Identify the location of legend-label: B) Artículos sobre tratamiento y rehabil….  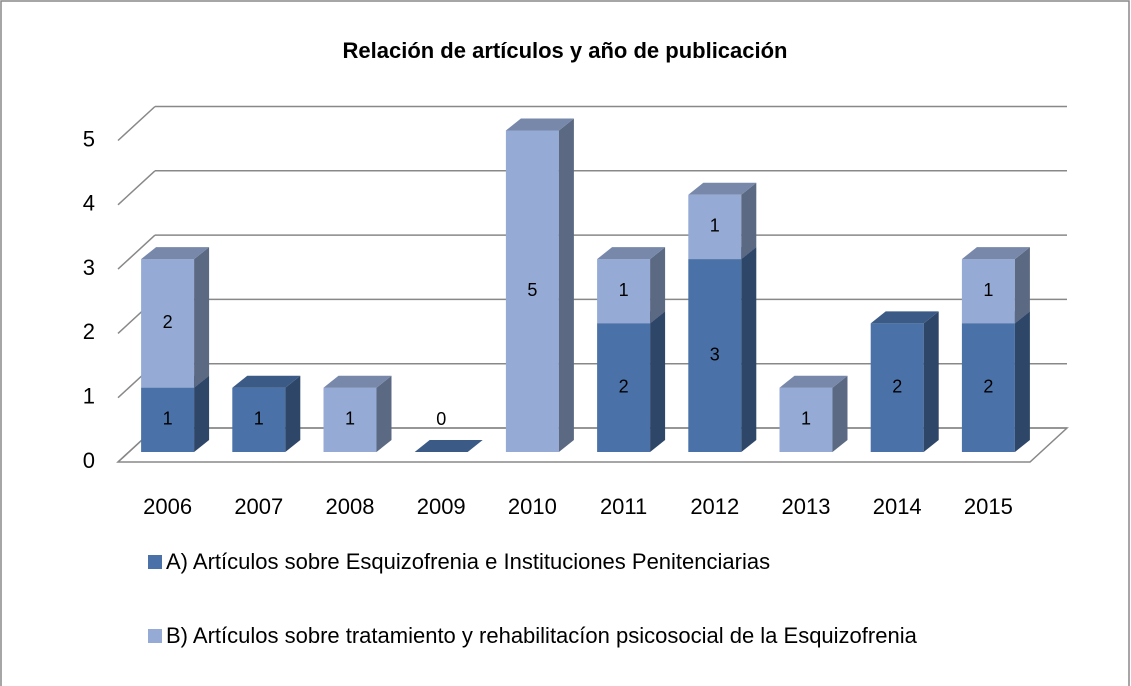
(541, 635).